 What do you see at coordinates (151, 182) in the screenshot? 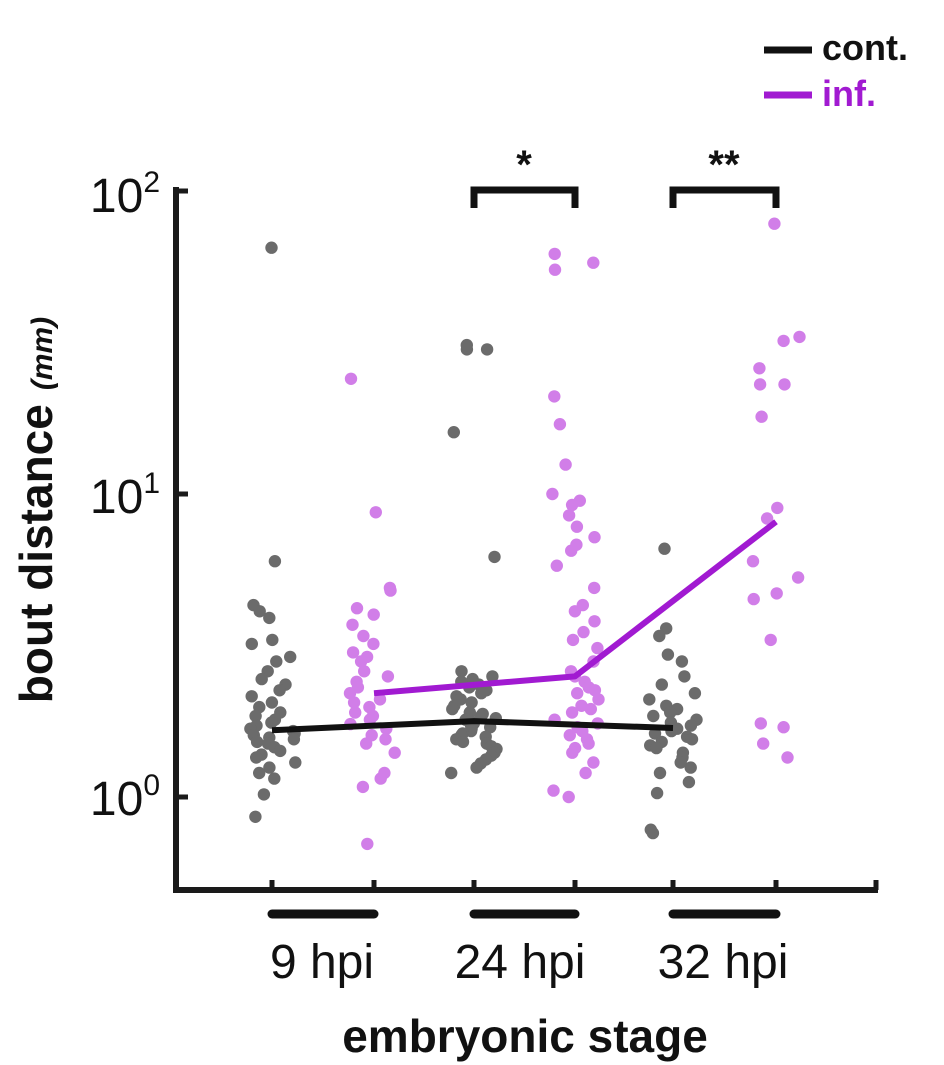
I see `y-tick-100-exp: 2` at bounding box center [151, 182].